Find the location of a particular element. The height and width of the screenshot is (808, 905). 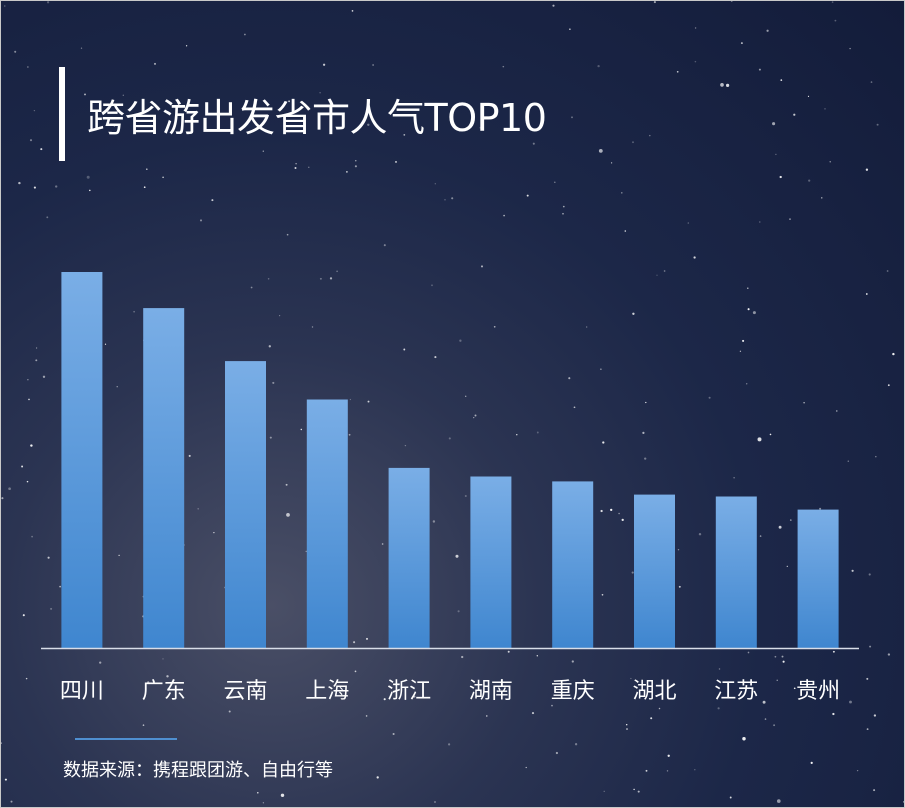

x-tick-label: 贵州 is located at coordinates (818, 691).